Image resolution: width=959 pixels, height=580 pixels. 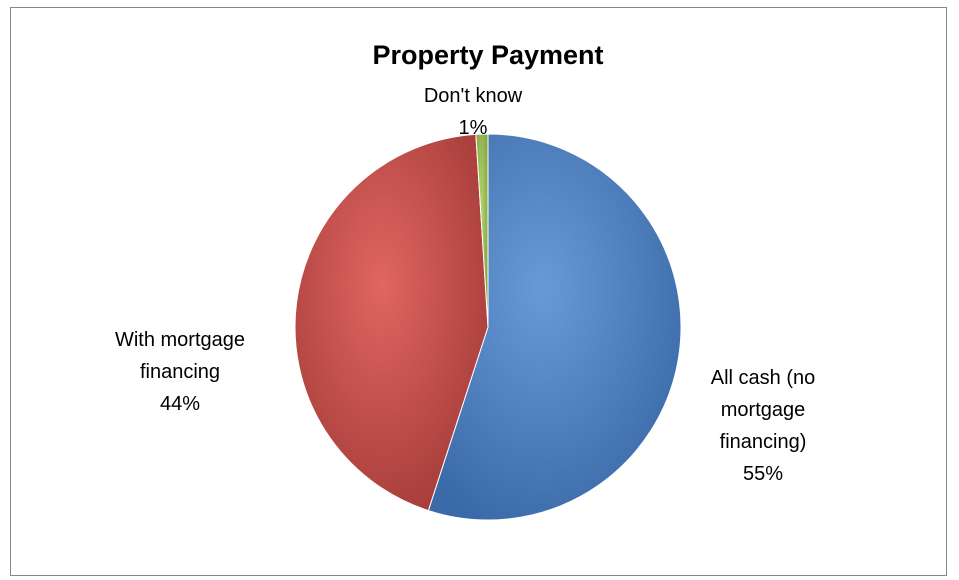 What do you see at coordinates (180, 340) in the screenshot?
I see `data-label-category-1: With mortgage` at bounding box center [180, 340].